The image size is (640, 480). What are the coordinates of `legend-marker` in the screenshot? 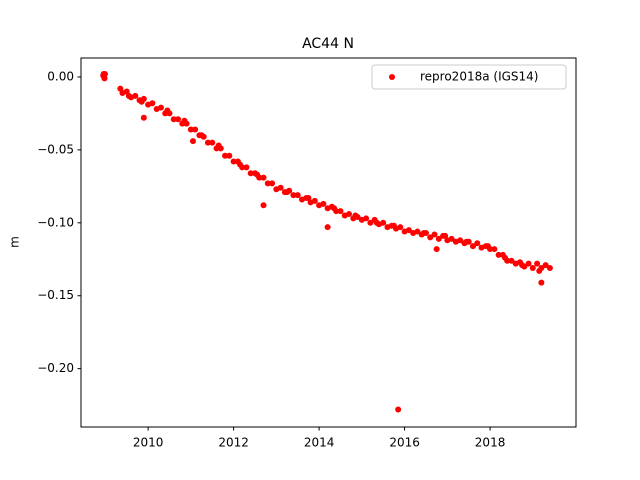 It's located at (392, 77).